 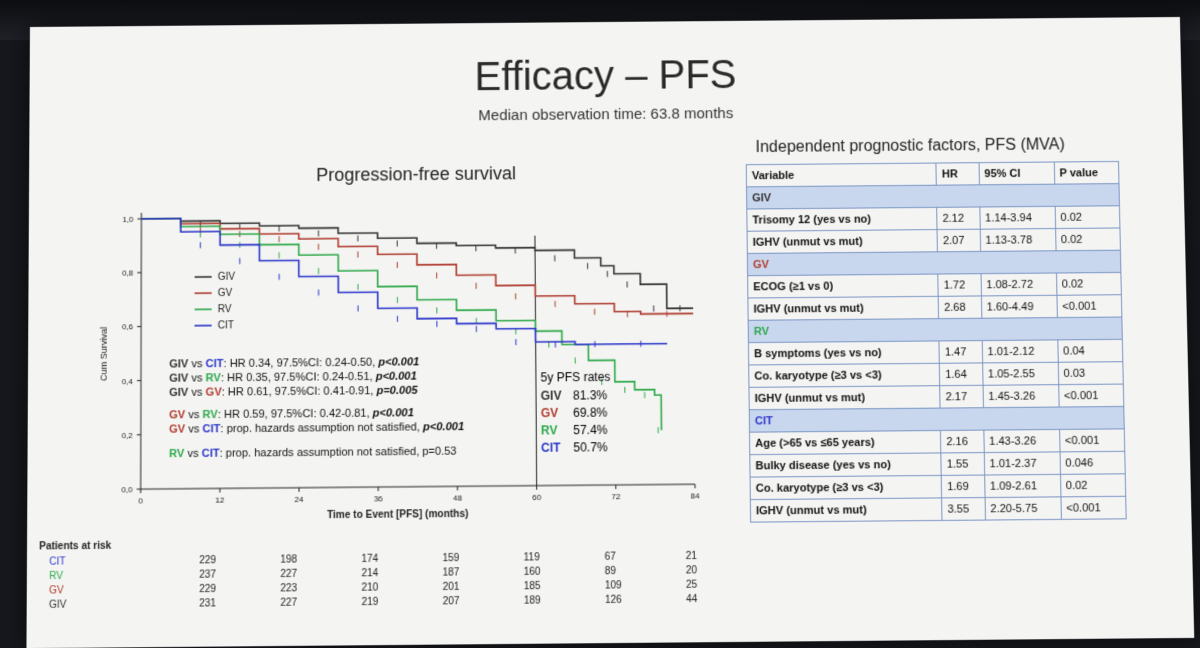 What do you see at coordinates (369, 587) in the screenshot?
I see `risk-value: 210` at bounding box center [369, 587].